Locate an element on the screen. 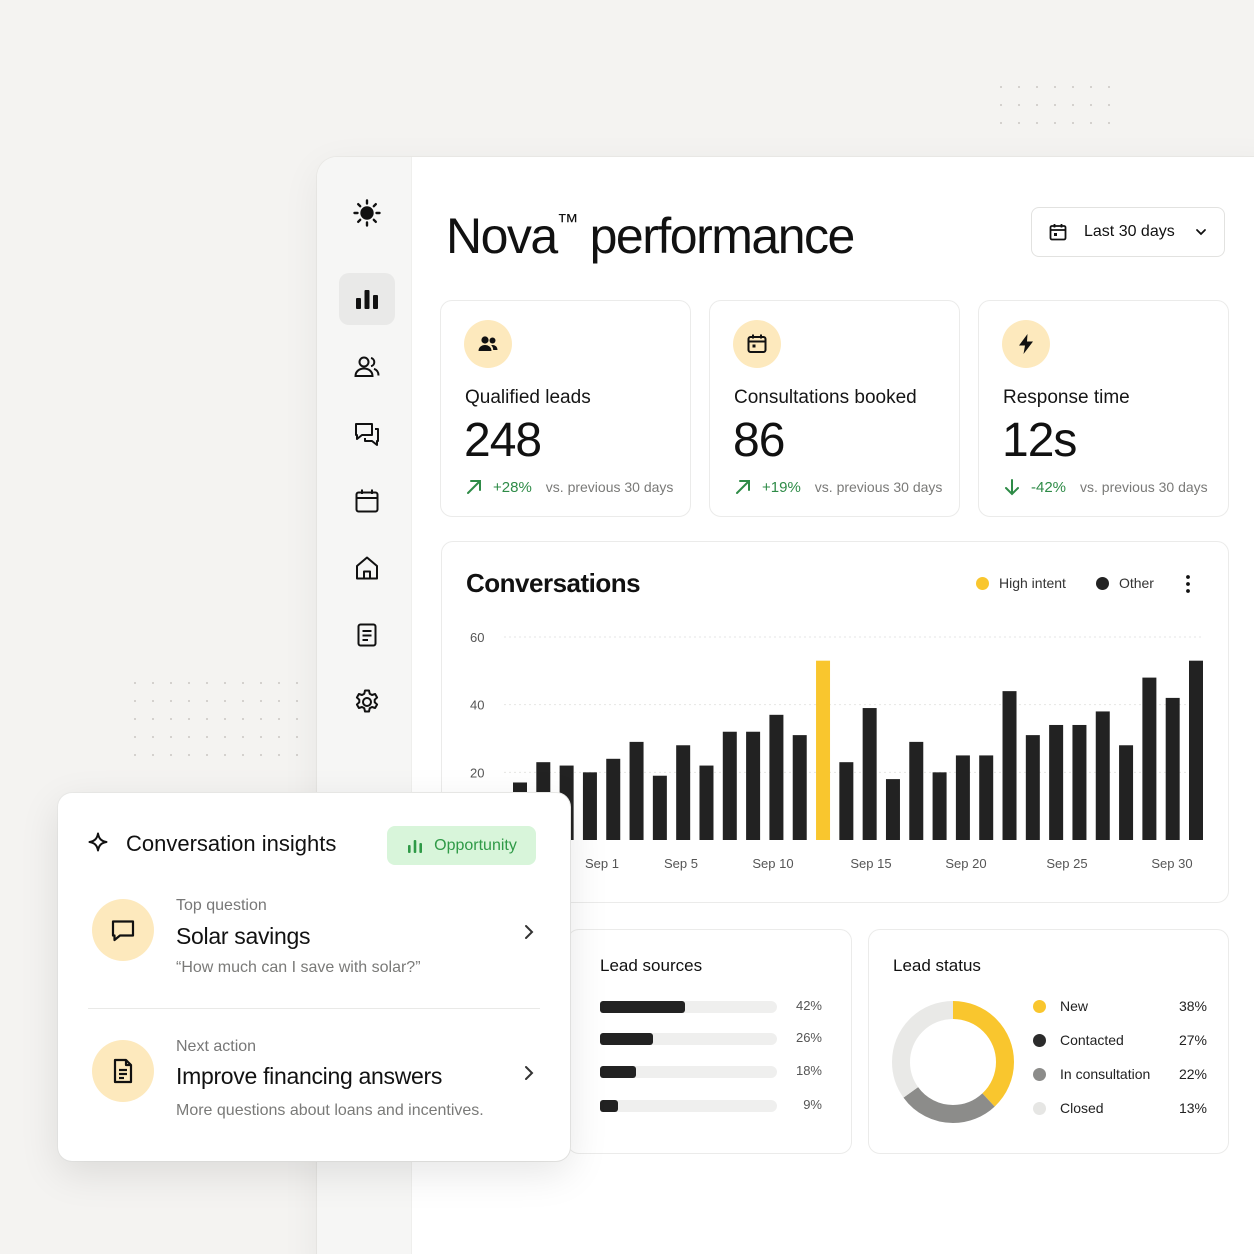 The width and height of the screenshot is (1254, 1254). insight-detail: “How much can I save with solar?” is located at coordinates (298, 967).